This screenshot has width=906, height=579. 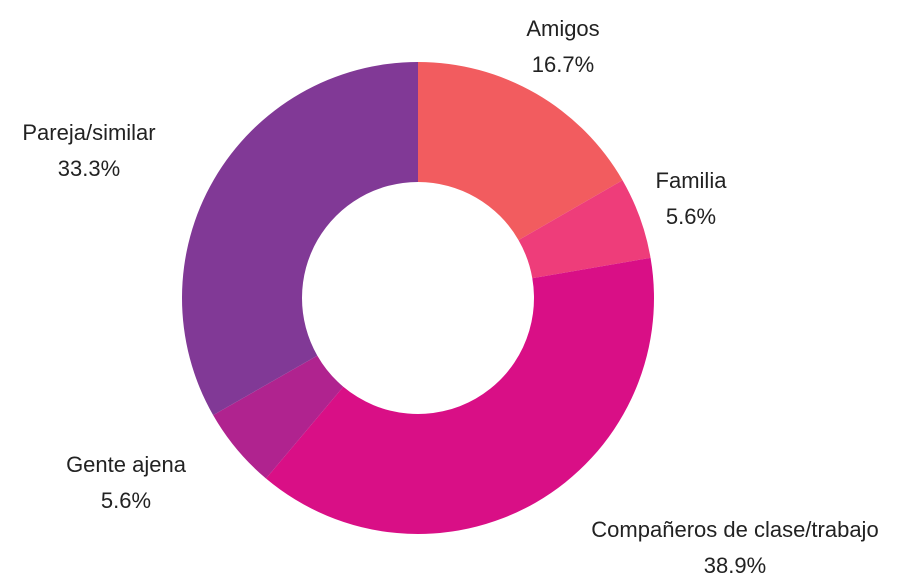 What do you see at coordinates (562, 28) in the screenshot?
I see `slice-label: Amigos` at bounding box center [562, 28].